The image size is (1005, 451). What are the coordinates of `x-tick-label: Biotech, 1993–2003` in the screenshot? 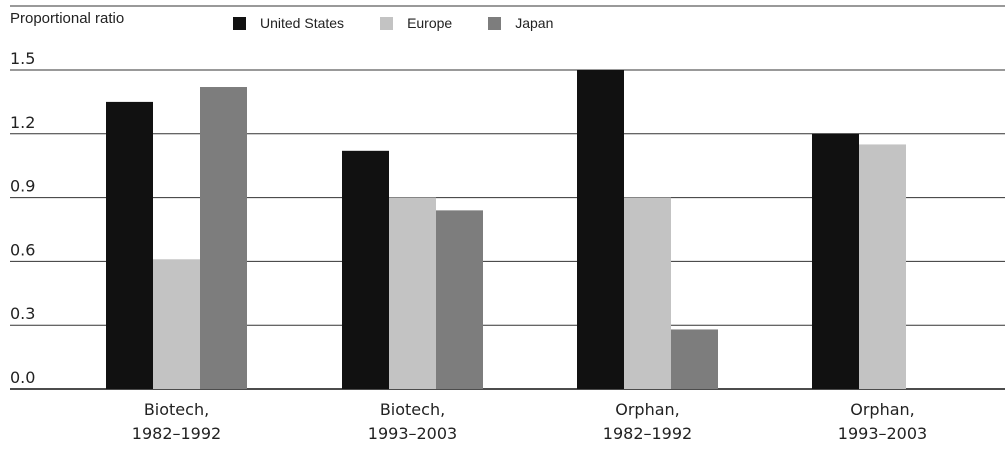 It's located at (412, 421).